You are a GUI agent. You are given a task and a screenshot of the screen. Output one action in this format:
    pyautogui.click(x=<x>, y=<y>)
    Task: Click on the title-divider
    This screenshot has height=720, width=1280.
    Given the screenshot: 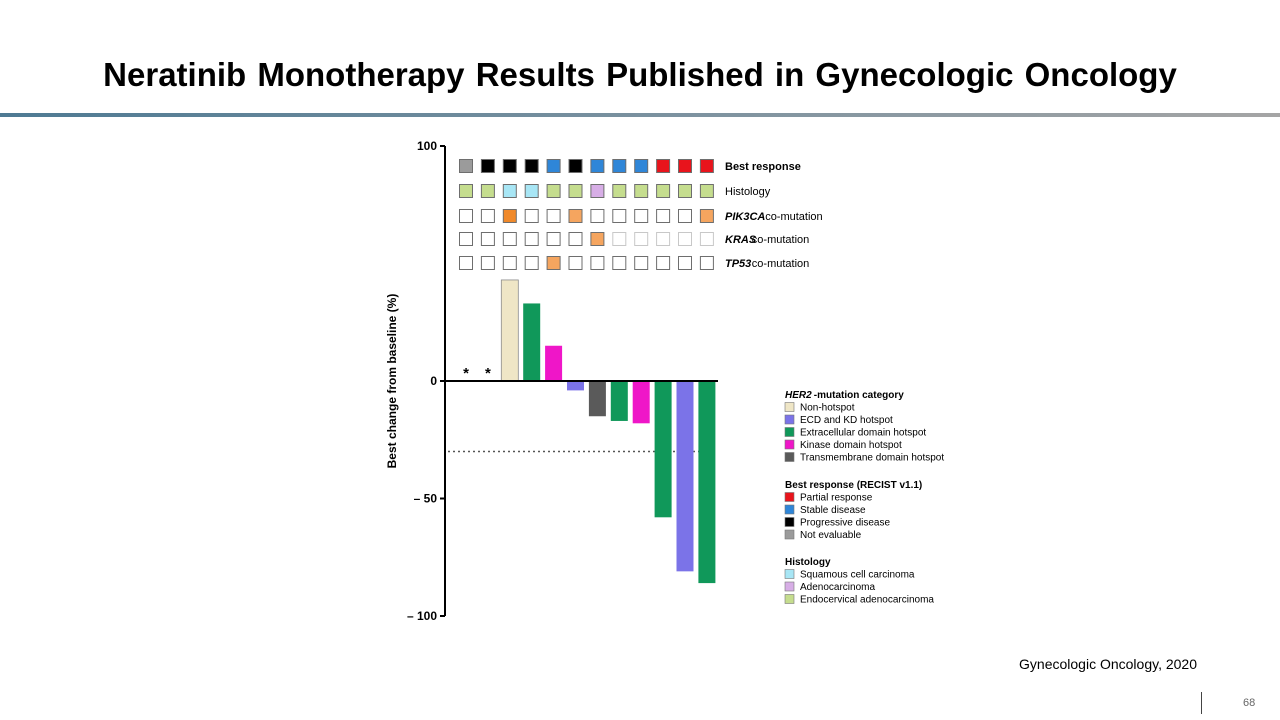 What is the action you would take?
    pyautogui.click(x=640, y=115)
    